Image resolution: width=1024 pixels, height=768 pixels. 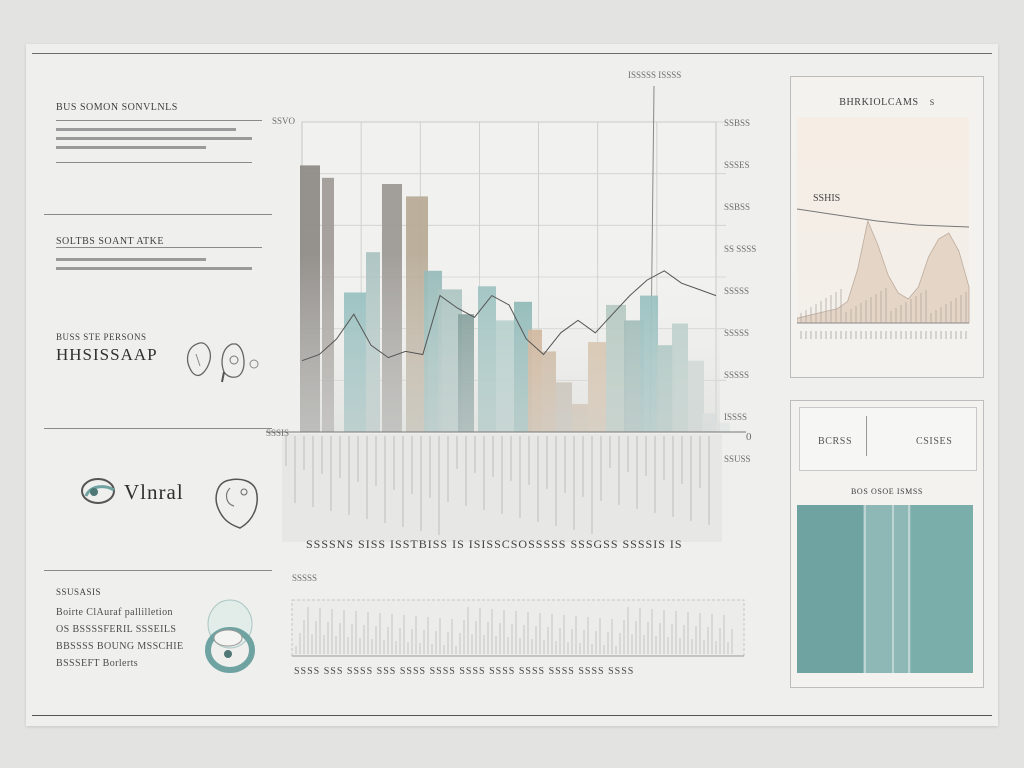 What do you see at coordinates (98, 491) in the screenshot?
I see `eye-icon` at bounding box center [98, 491].